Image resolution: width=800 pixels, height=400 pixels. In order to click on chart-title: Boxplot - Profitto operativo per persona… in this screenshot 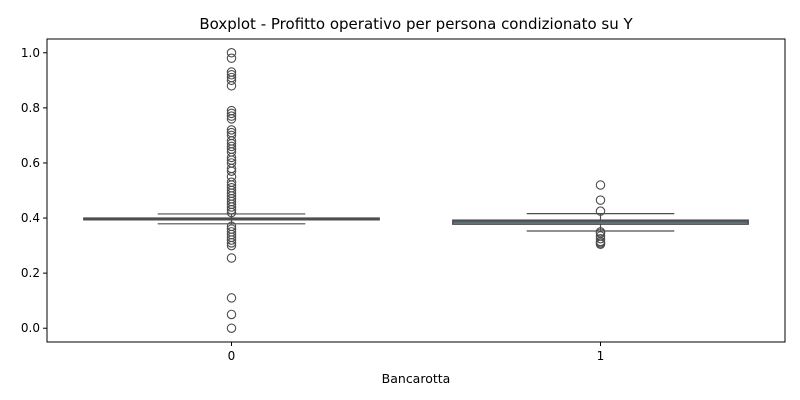, I will do `click(416, 24)`.